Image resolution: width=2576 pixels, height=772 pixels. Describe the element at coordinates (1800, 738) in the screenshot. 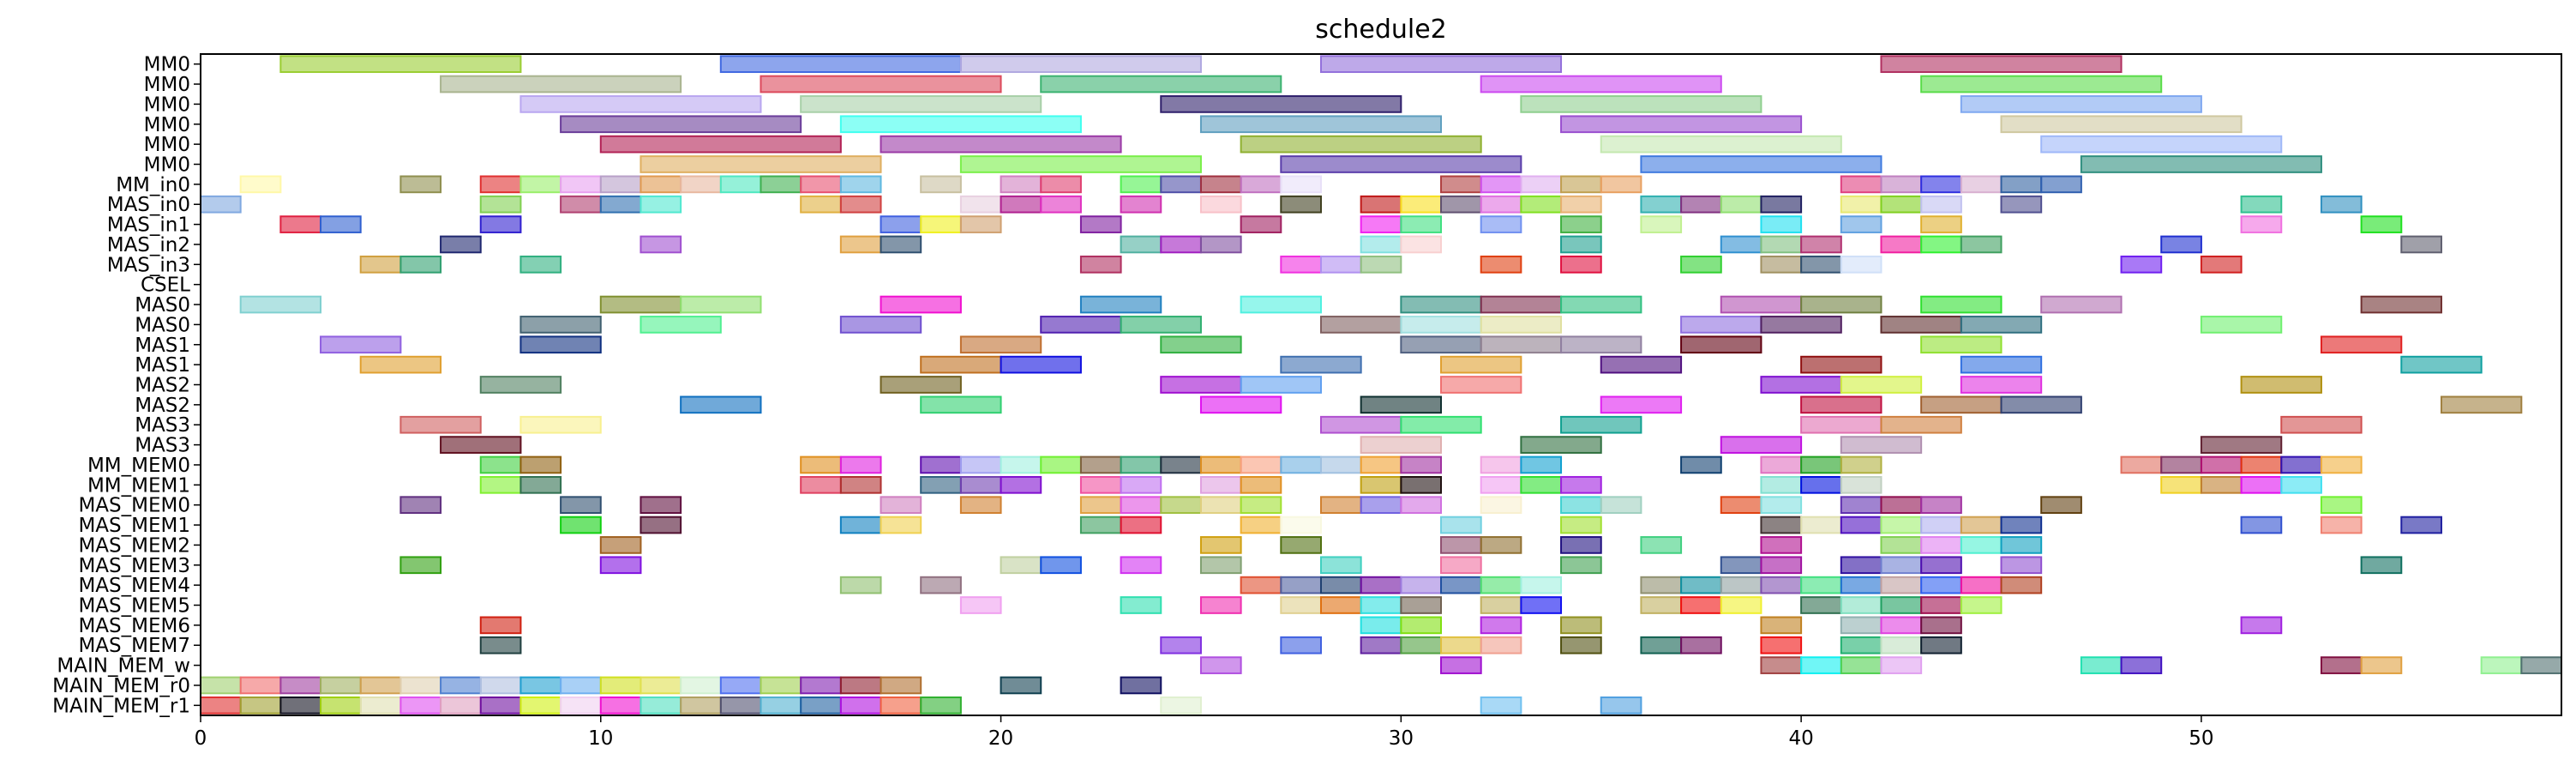

I see `x-tick-label: 40` at that location.